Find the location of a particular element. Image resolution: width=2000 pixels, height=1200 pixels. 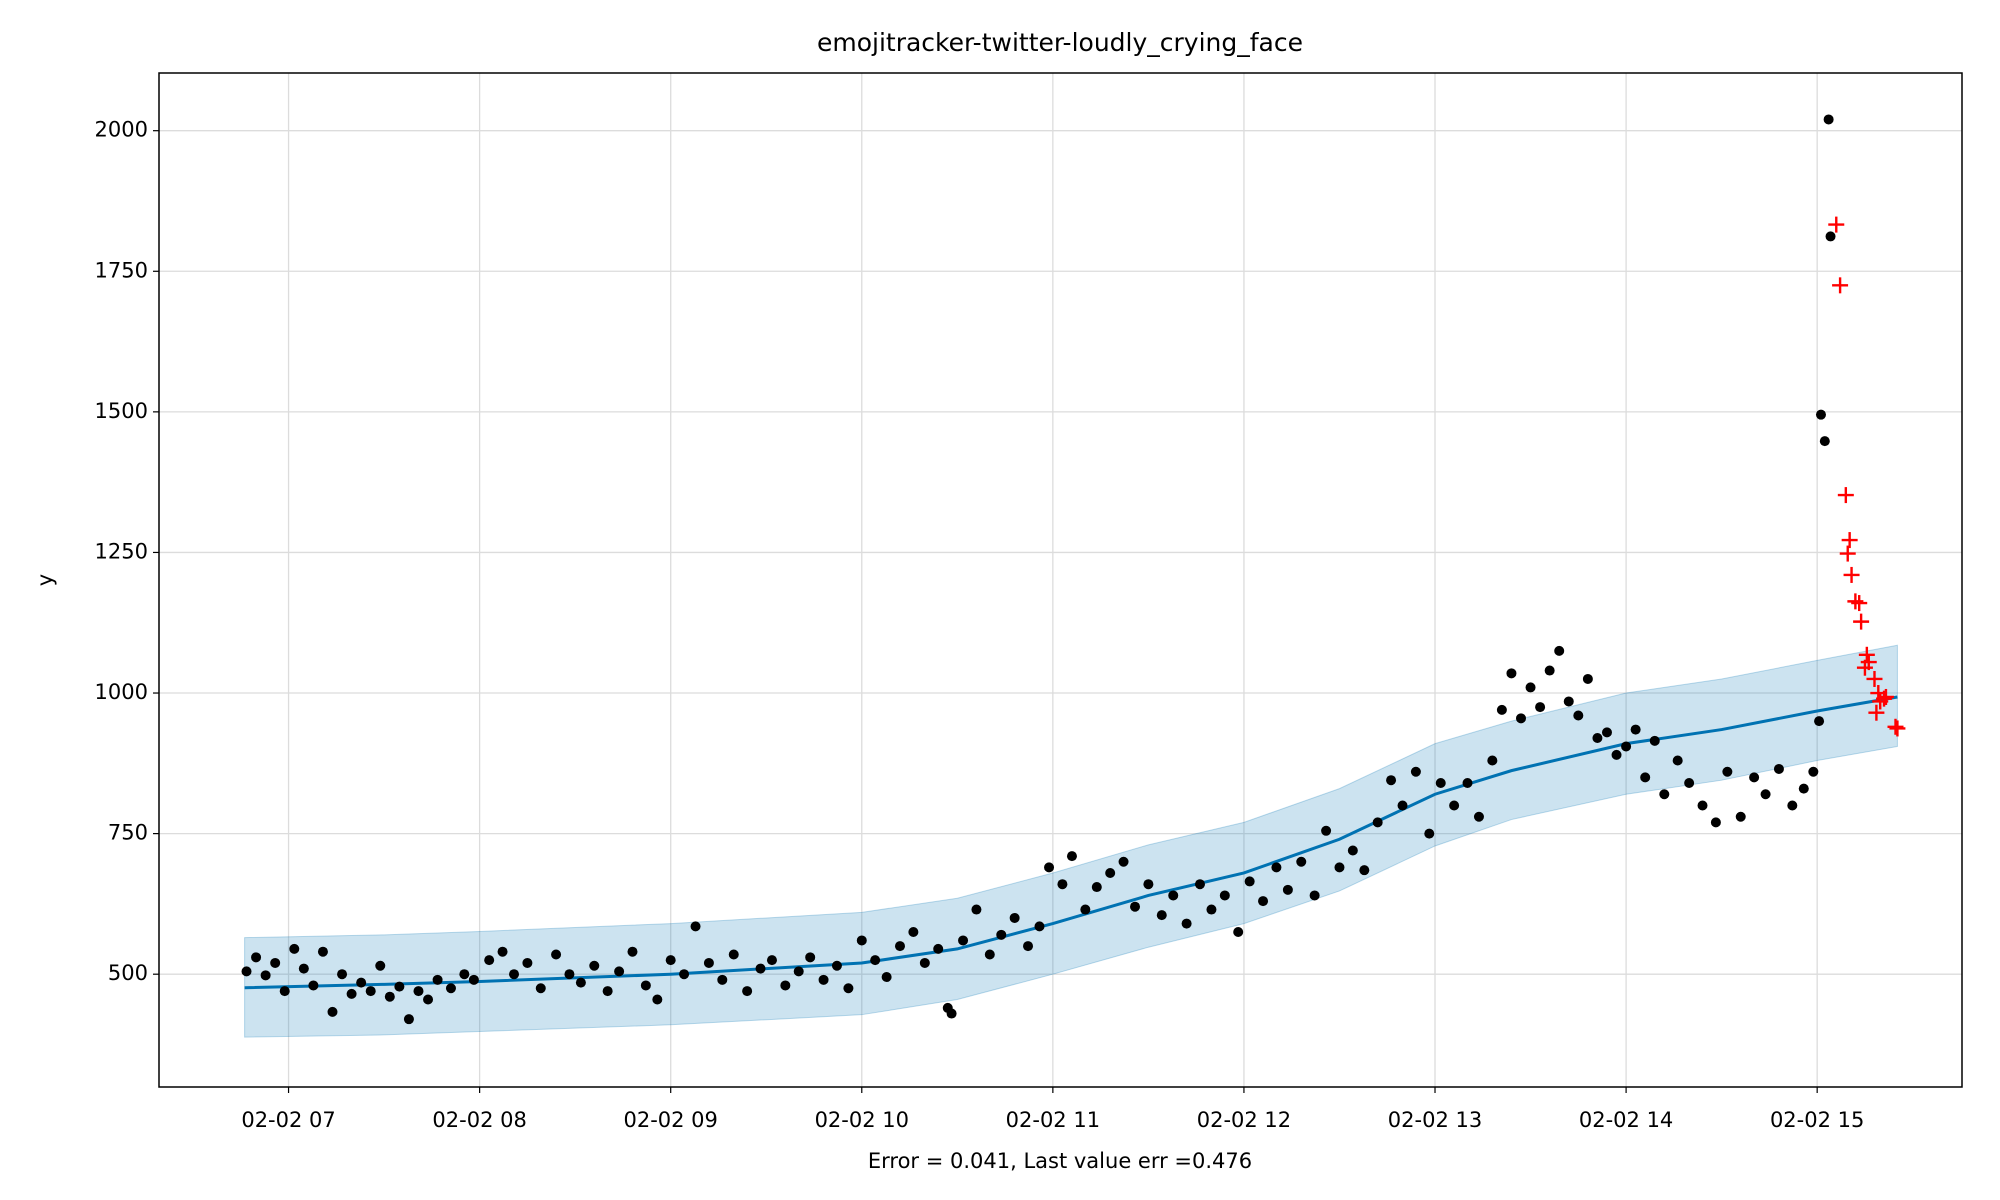

x-tick-label: 02-02 14 is located at coordinates (1626, 1120).